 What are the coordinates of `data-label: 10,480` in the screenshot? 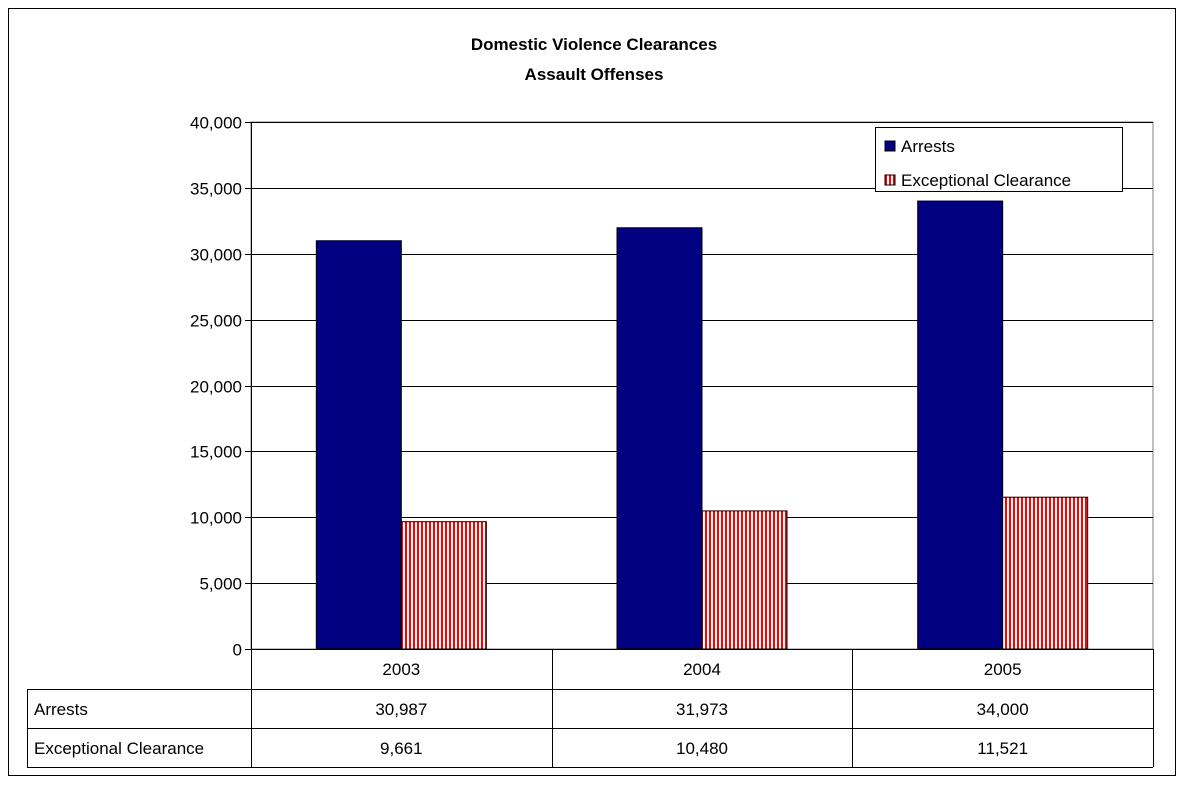 It's located at (702, 748).